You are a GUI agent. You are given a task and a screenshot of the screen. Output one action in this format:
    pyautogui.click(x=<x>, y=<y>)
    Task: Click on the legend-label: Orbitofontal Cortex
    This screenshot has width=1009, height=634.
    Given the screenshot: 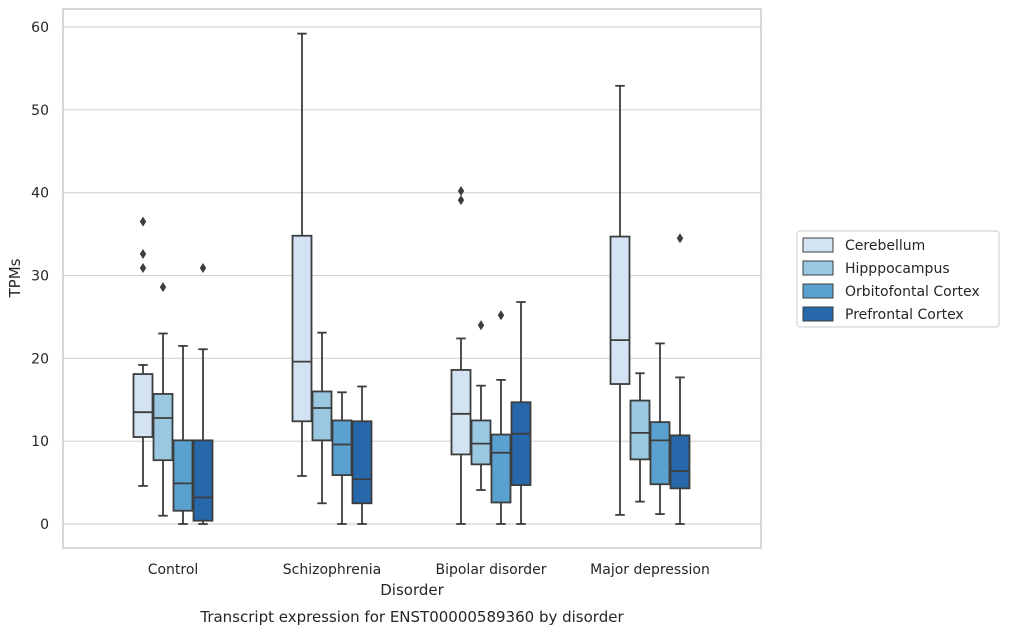 What is the action you would take?
    pyautogui.click(x=912, y=292)
    